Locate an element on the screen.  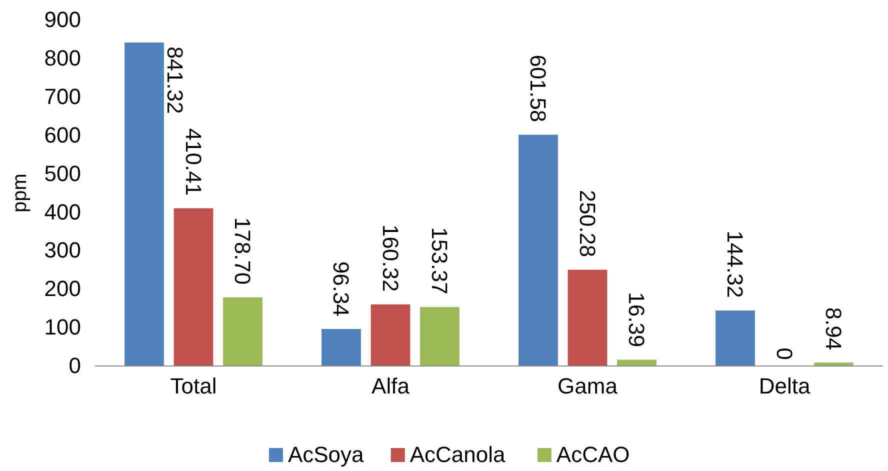
data-label: 410.41 is located at coordinates (193, 162).